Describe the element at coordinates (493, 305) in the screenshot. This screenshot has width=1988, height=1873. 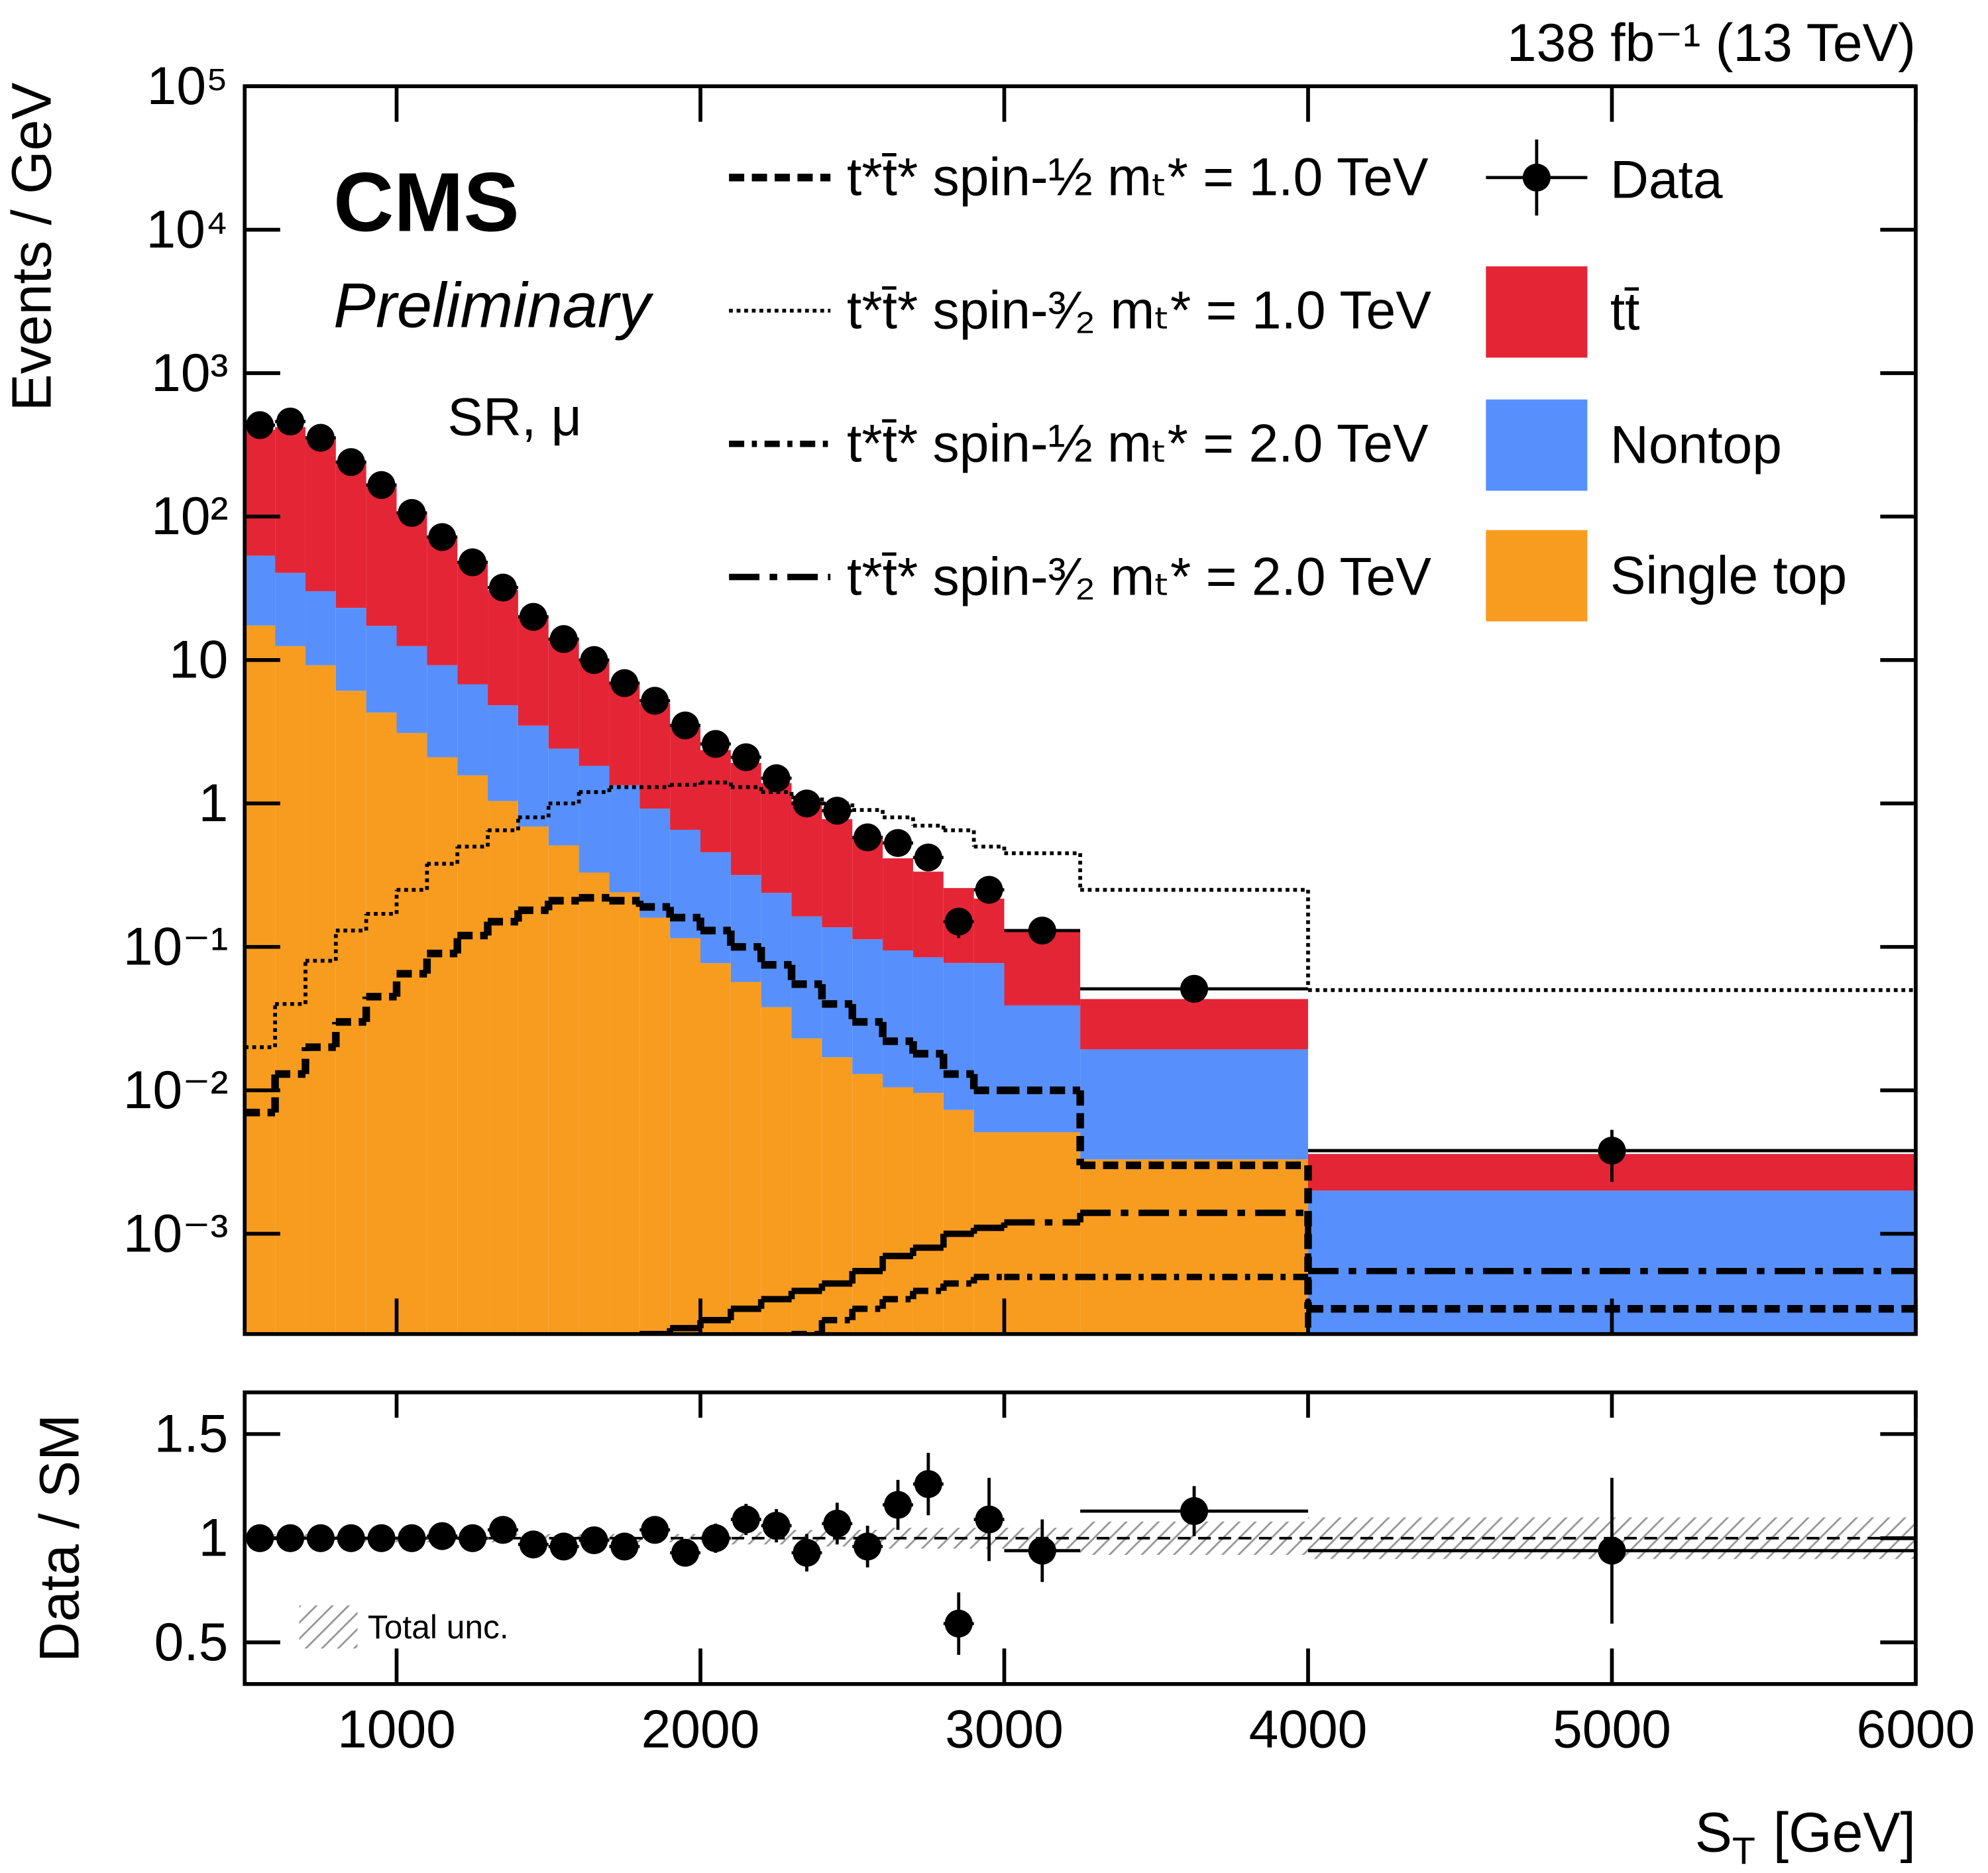
I see `status-label: Preliminary` at that location.